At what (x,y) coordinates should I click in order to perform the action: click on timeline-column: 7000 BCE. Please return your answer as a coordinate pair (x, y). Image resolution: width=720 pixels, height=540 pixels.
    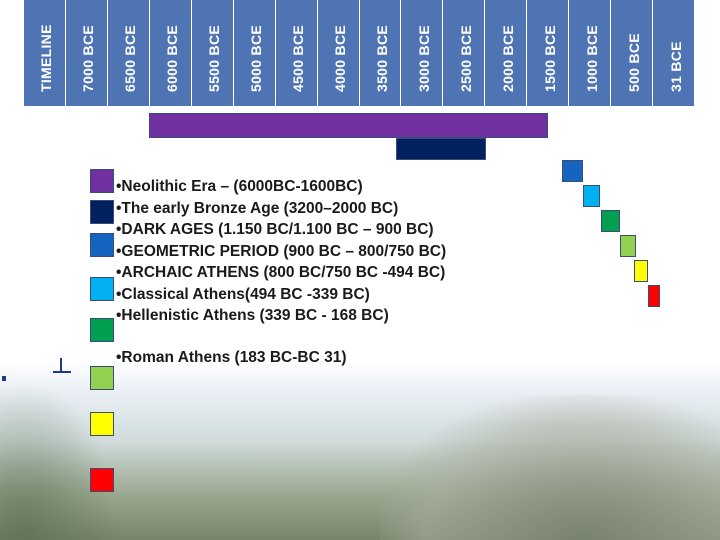
    Looking at the image, I should click on (86, 53).